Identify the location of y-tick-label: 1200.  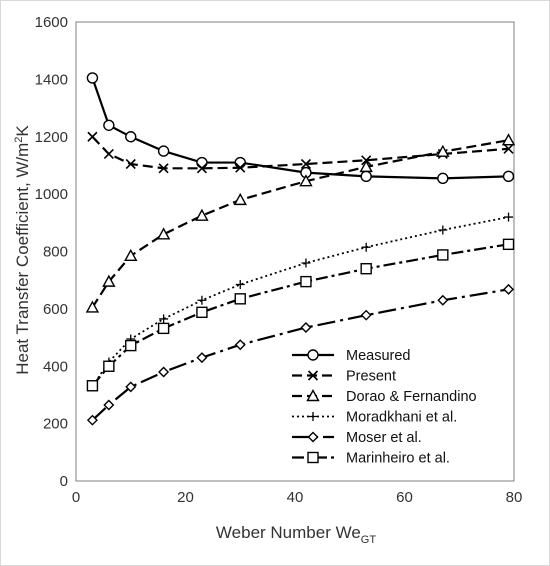
(51, 137).